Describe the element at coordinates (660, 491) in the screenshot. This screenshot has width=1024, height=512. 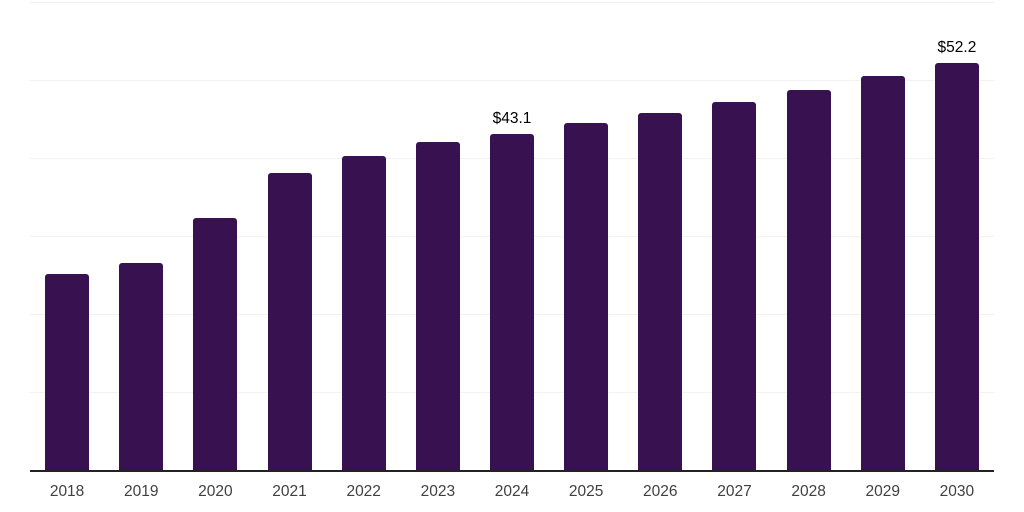
I see `x-tick-label-2026: 2026` at that location.